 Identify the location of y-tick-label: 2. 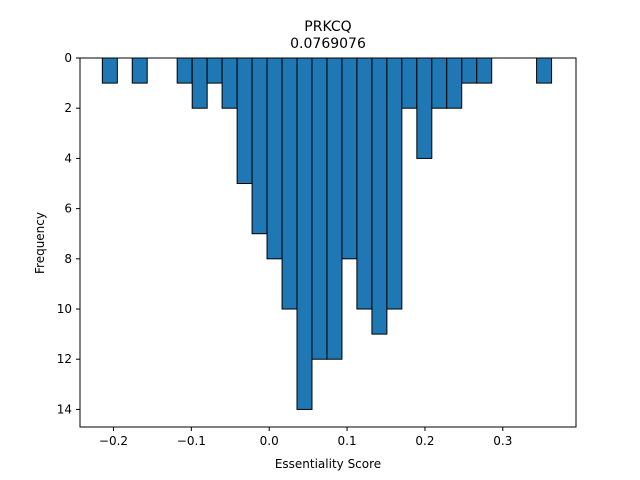
(68, 108).